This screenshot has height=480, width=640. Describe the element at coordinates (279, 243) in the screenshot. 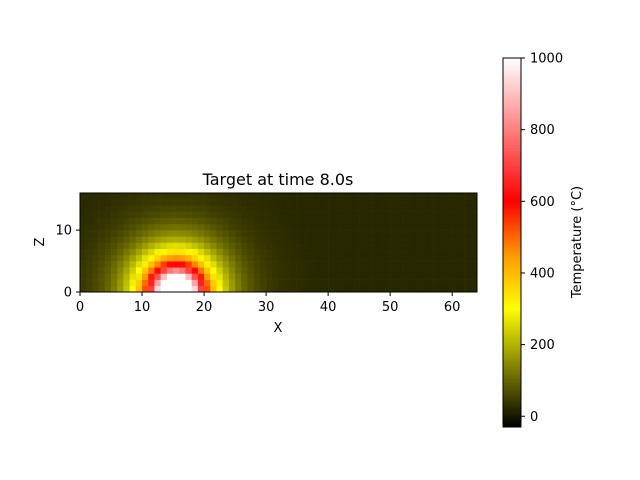

I see `heatmap-area` at that location.